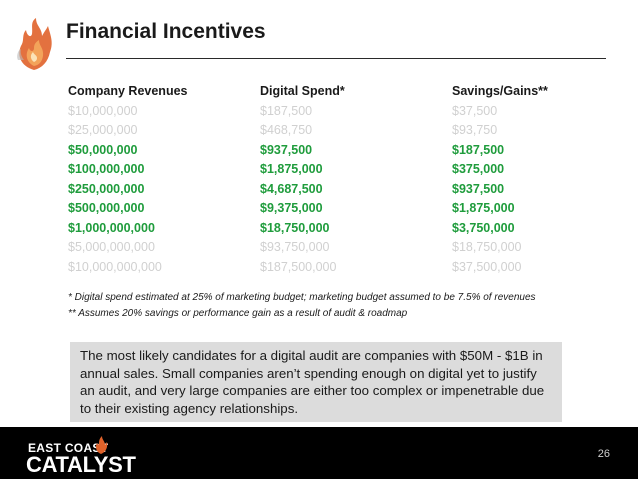 The image size is (638, 479). Describe the element at coordinates (475, 130) in the screenshot. I see `table-cell: $93,750` at that location.